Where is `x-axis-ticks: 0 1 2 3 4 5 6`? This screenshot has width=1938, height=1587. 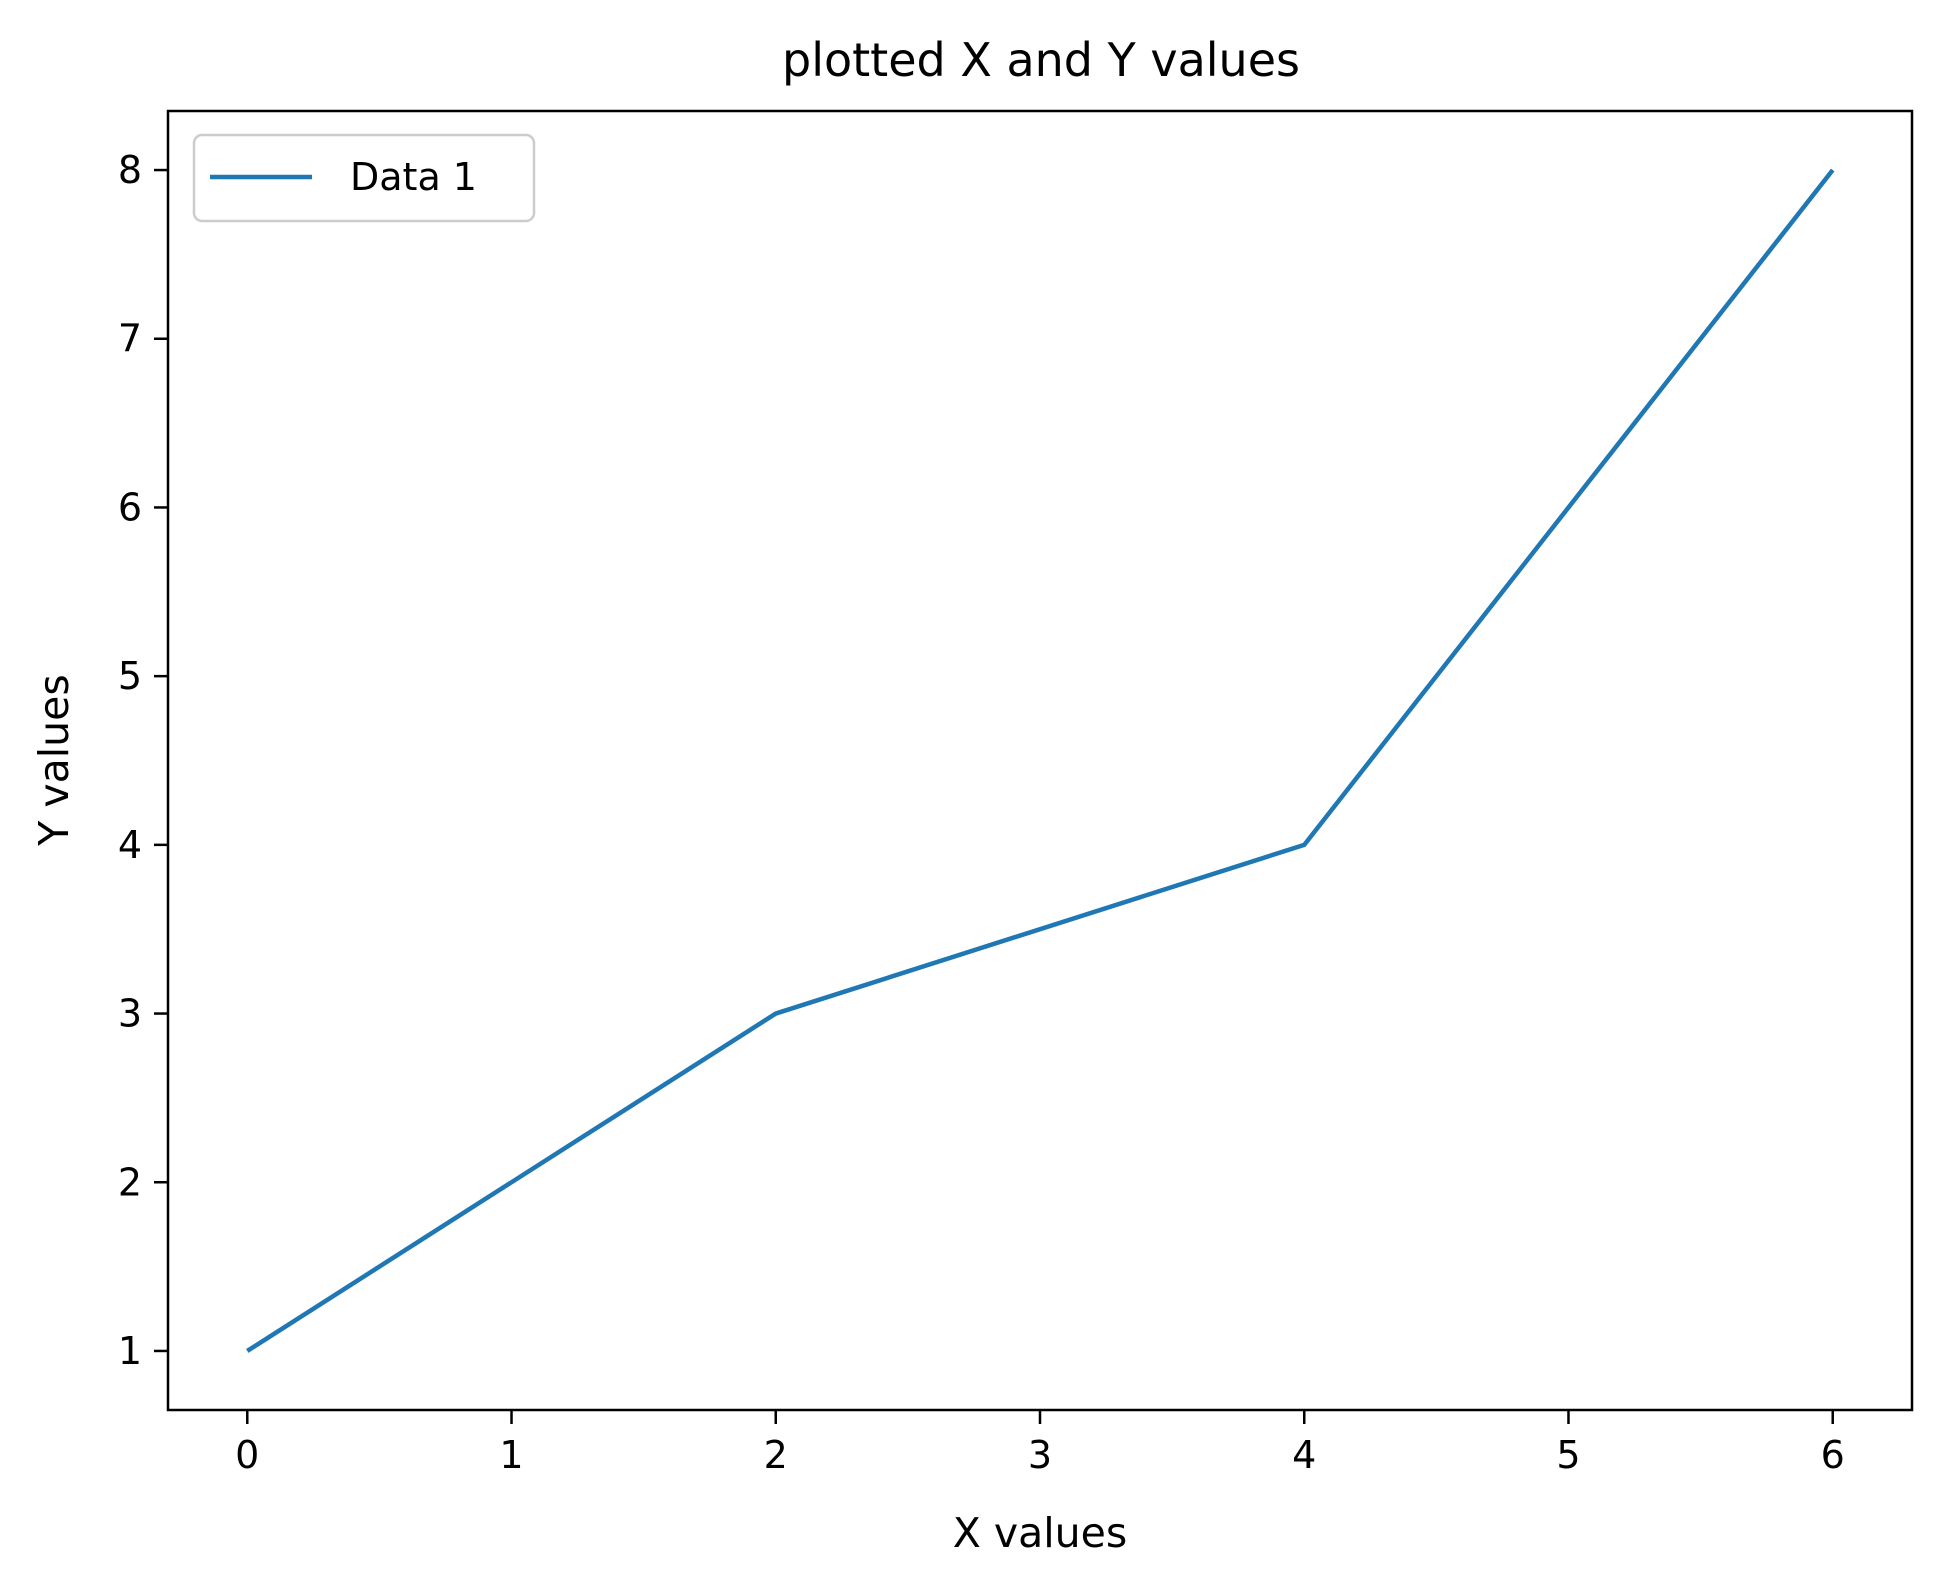
x-axis-ticks: 0 1 2 3 4 5 6 is located at coordinates (1040, 1443).